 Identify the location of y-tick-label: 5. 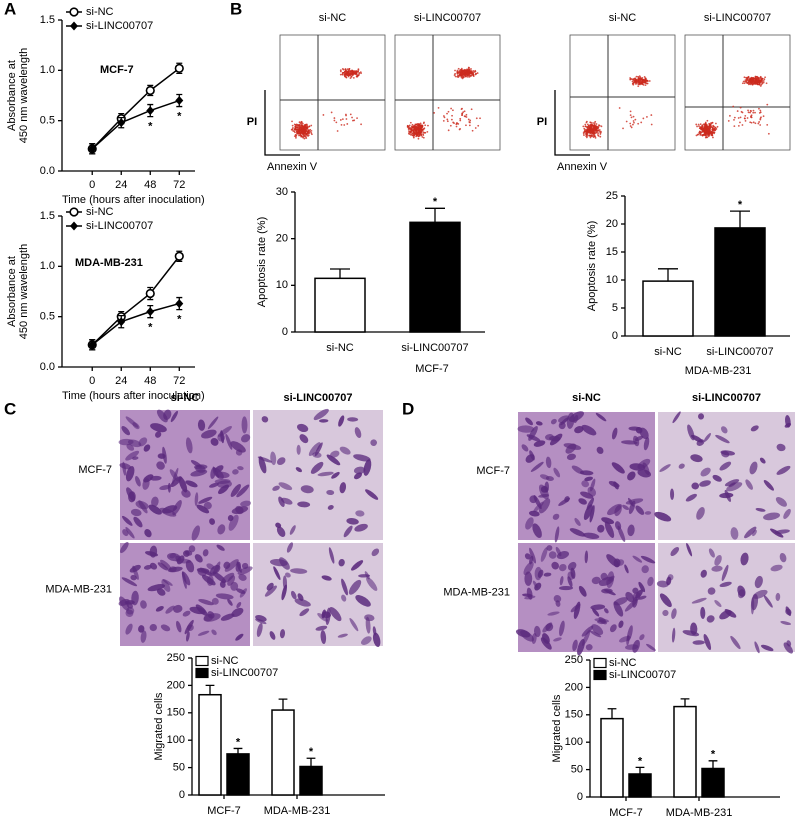
(615, 308).